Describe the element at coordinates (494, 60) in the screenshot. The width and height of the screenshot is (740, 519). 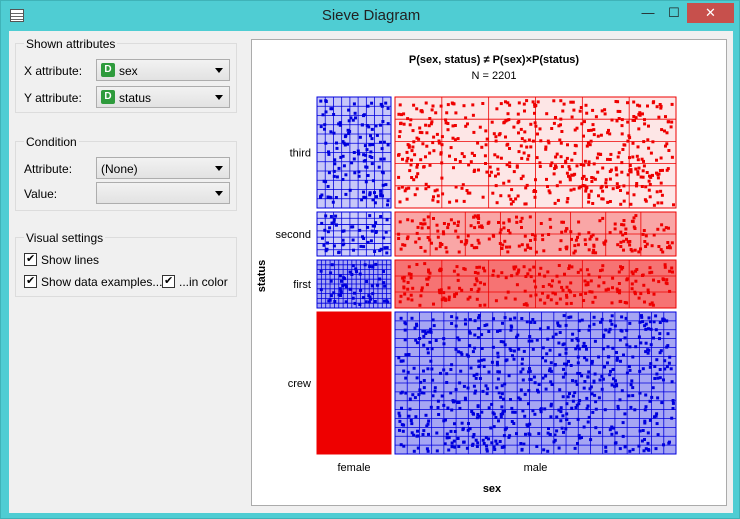
I see `chart-title: P(sex, status) ≠ P(sex)×P(status)` at that location.